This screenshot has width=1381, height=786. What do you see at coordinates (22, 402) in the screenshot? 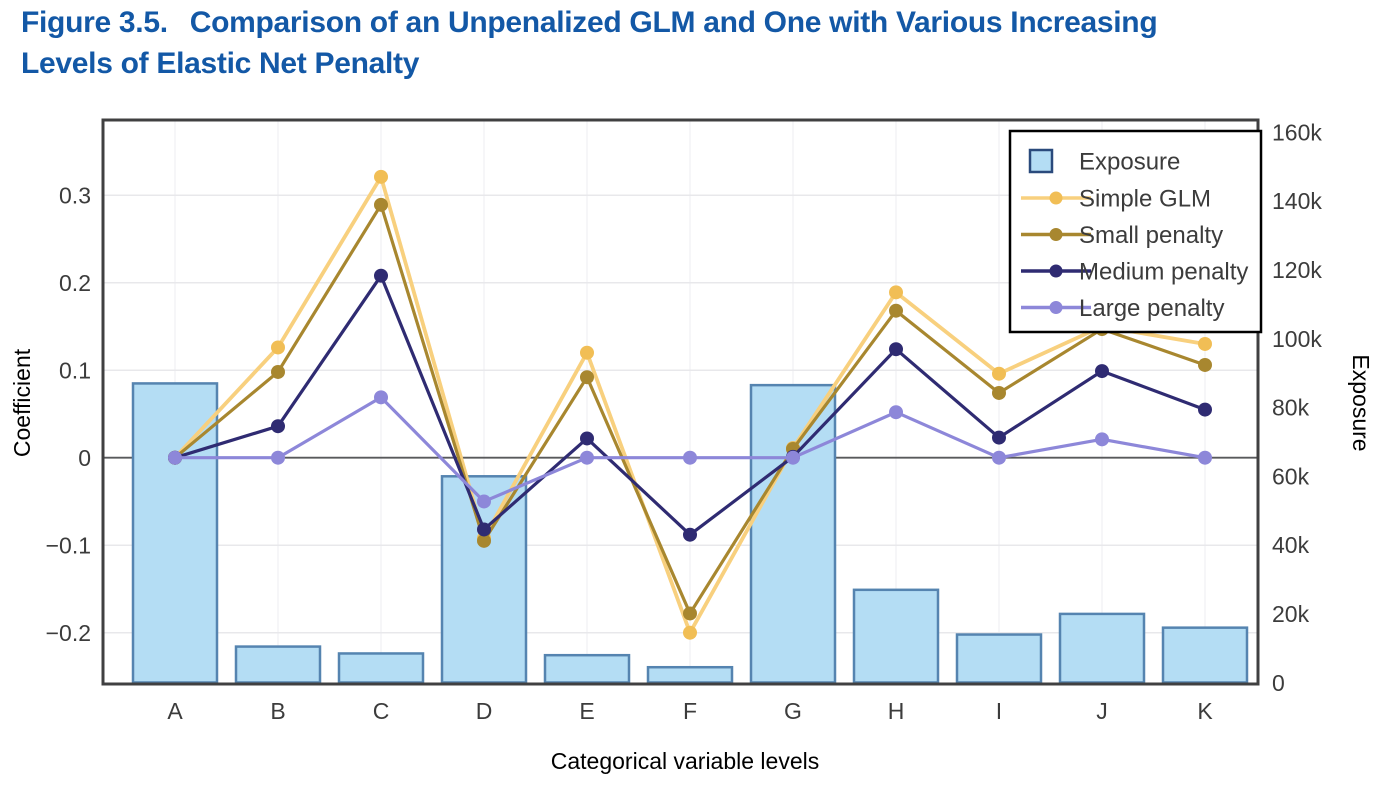
I see `y-left-axis-title: Coefficient` at bounding box center [22, 402].